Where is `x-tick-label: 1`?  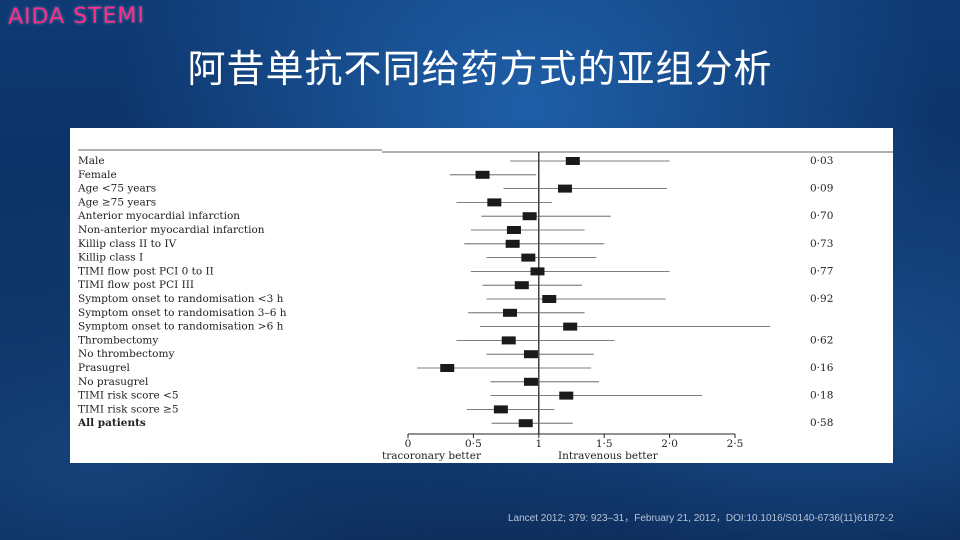 x-tick-label: 1 is located at coordinates (538, 444).